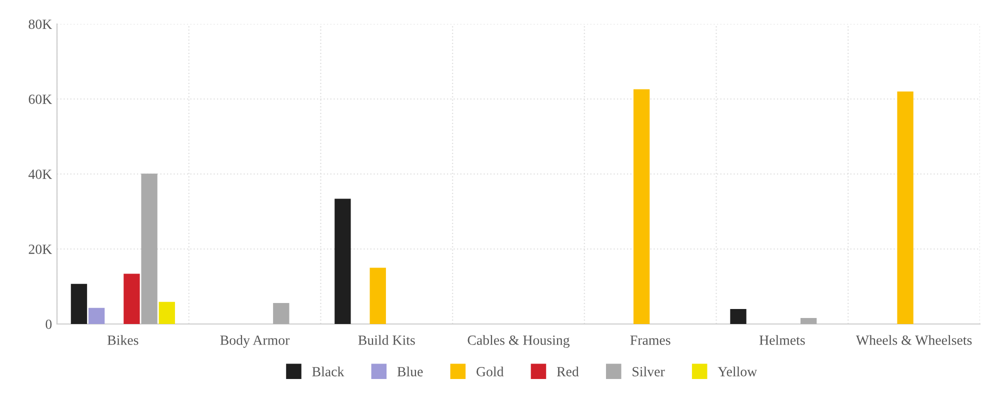 Image resolution: width=1000 pixels, height=400 pixels. I want to click on x-tick-label: Cables & Housing, so click(519, 341).